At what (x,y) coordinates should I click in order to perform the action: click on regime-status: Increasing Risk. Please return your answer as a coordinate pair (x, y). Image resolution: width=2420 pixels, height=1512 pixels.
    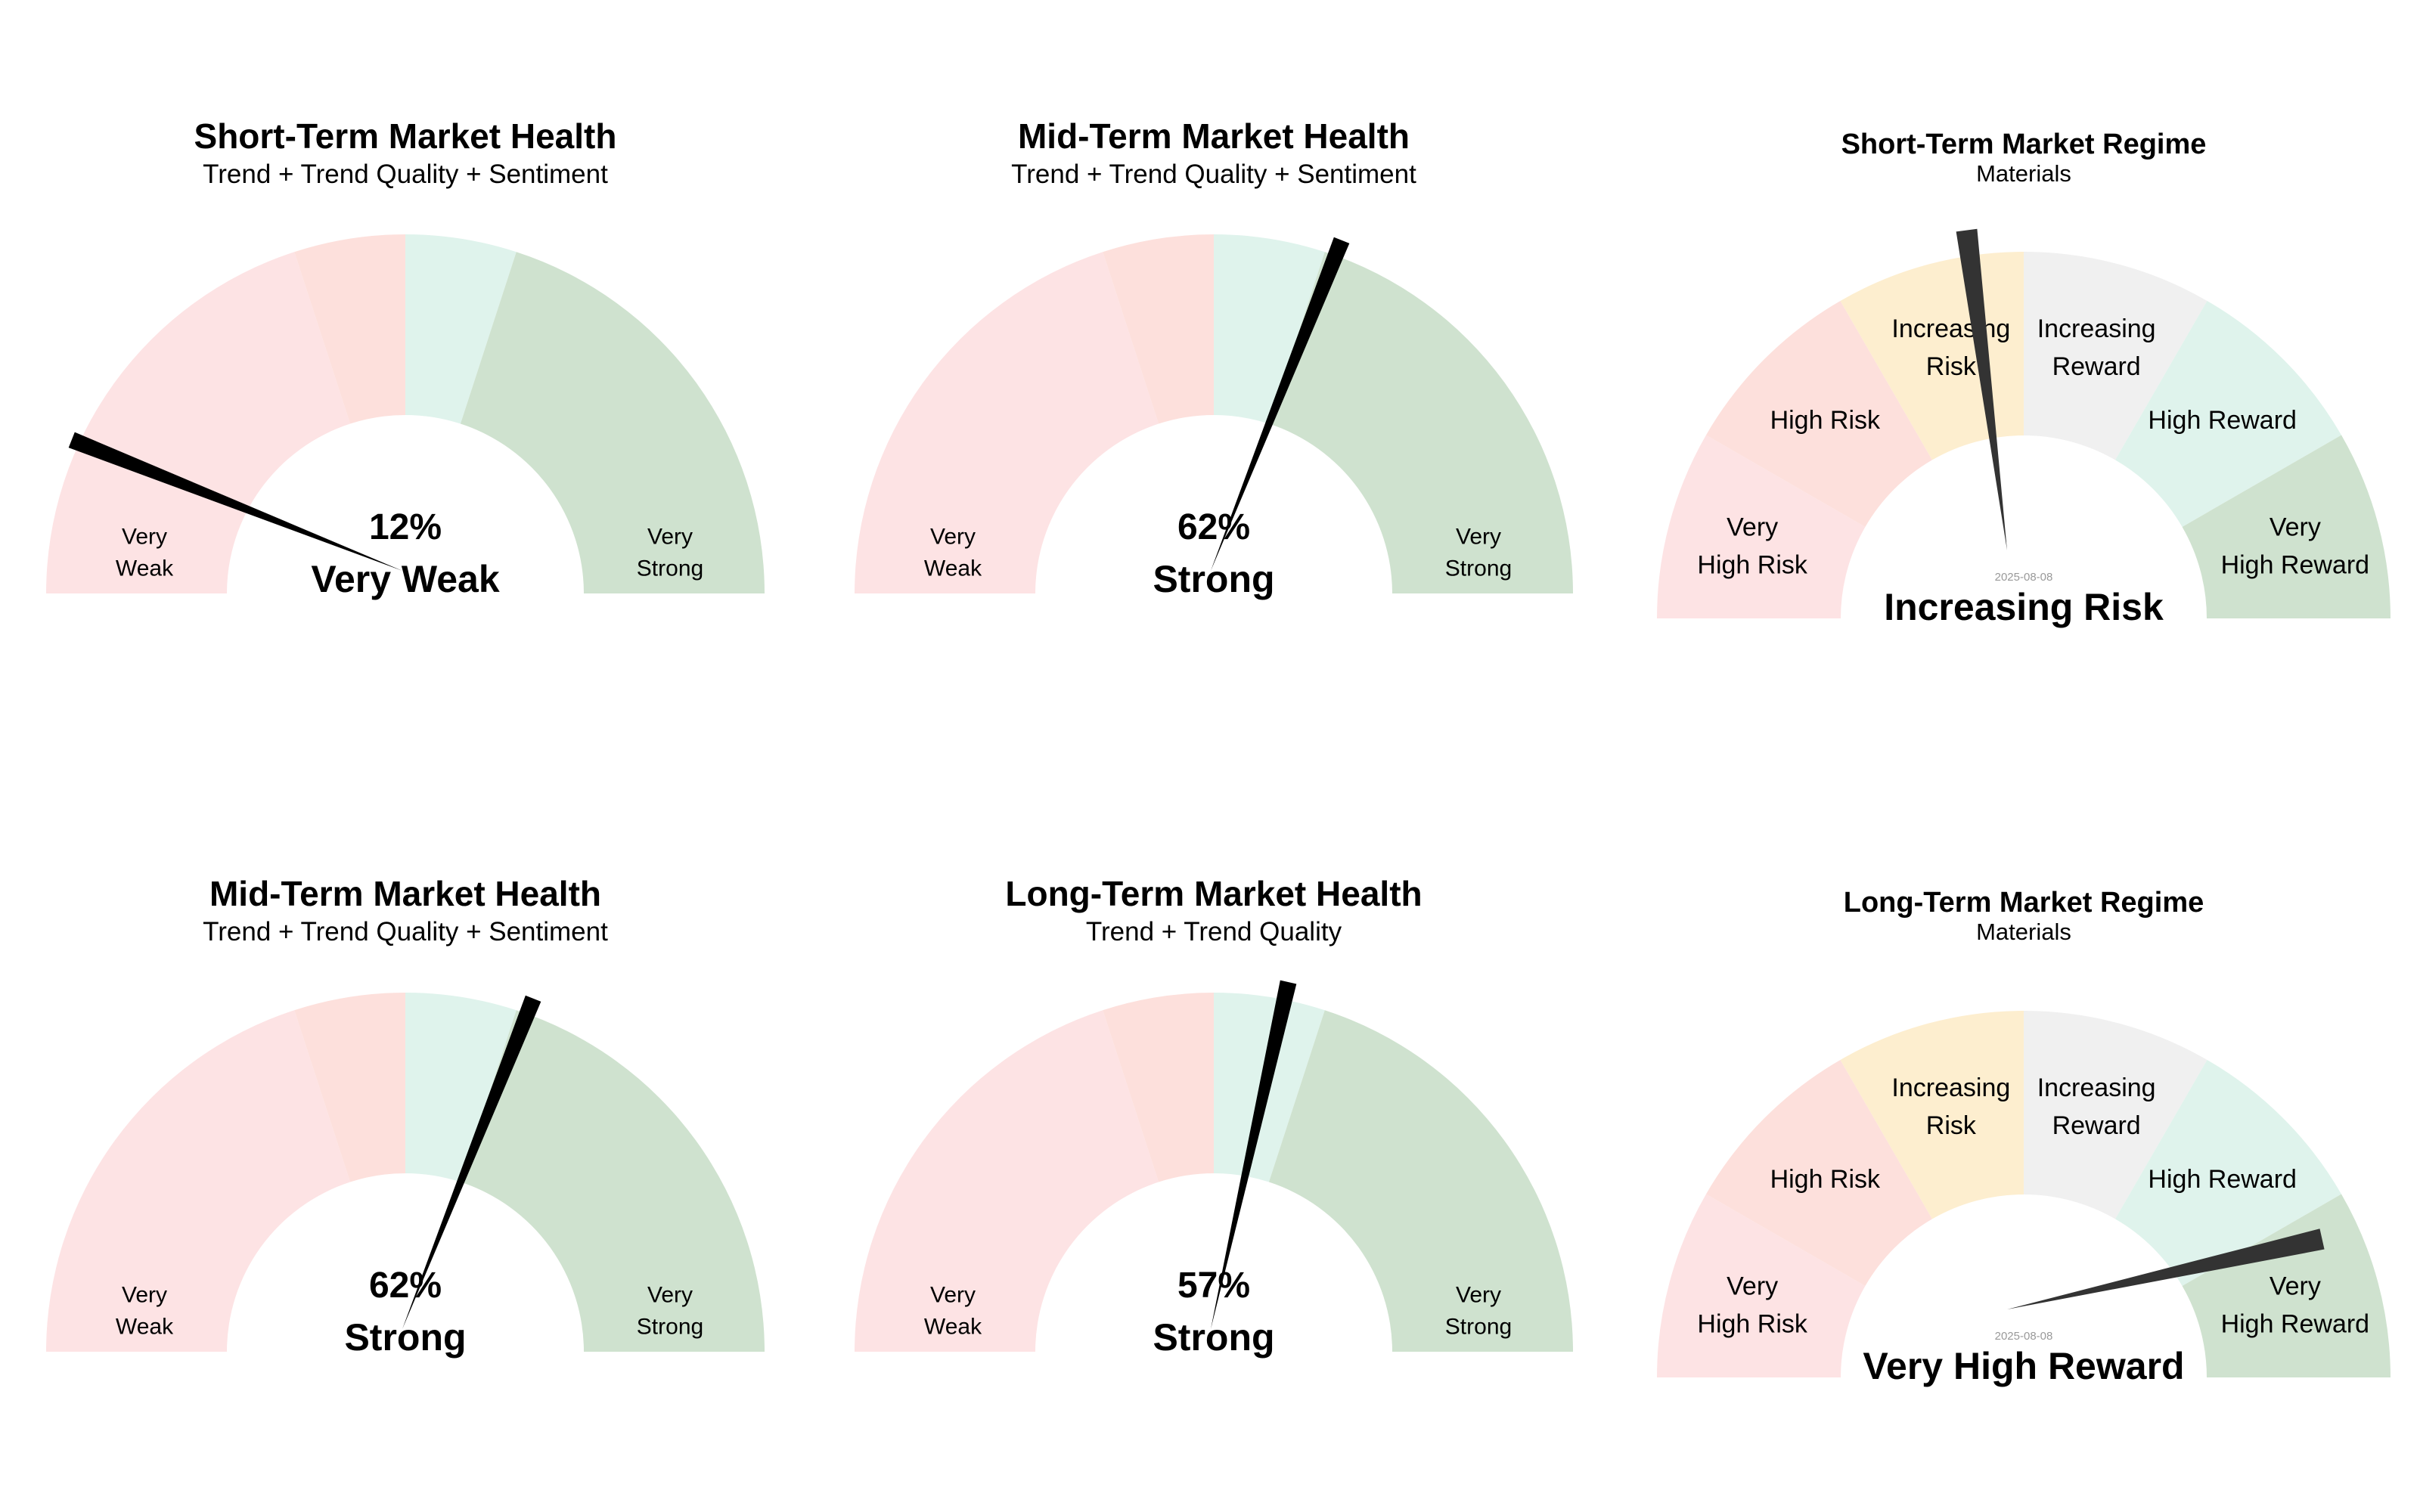
    Looking at the image, I should click on (2024, 607).